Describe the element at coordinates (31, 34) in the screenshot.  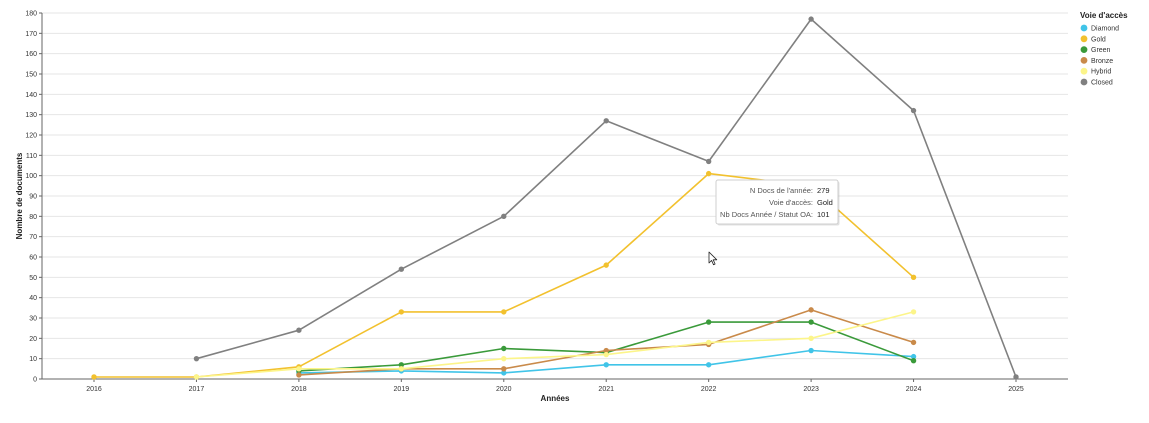
I see `y-tick-label: 170` at that location.